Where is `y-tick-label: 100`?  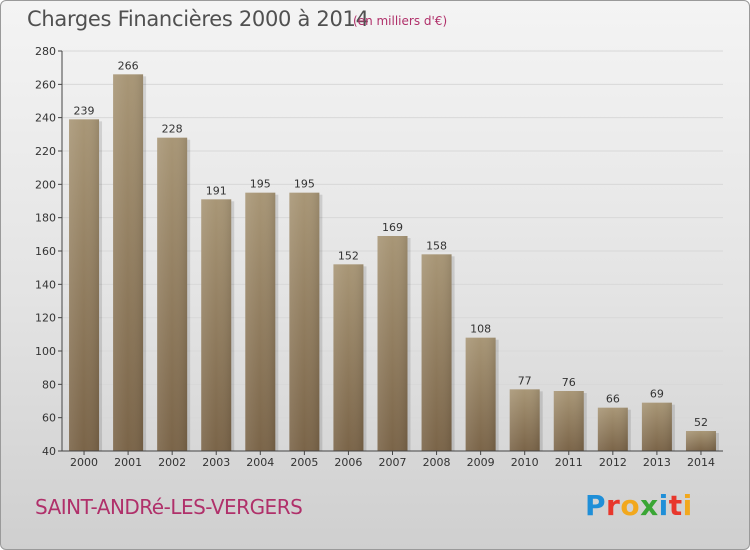 y-tick-label: 100 is located at coordinates (45, 351).